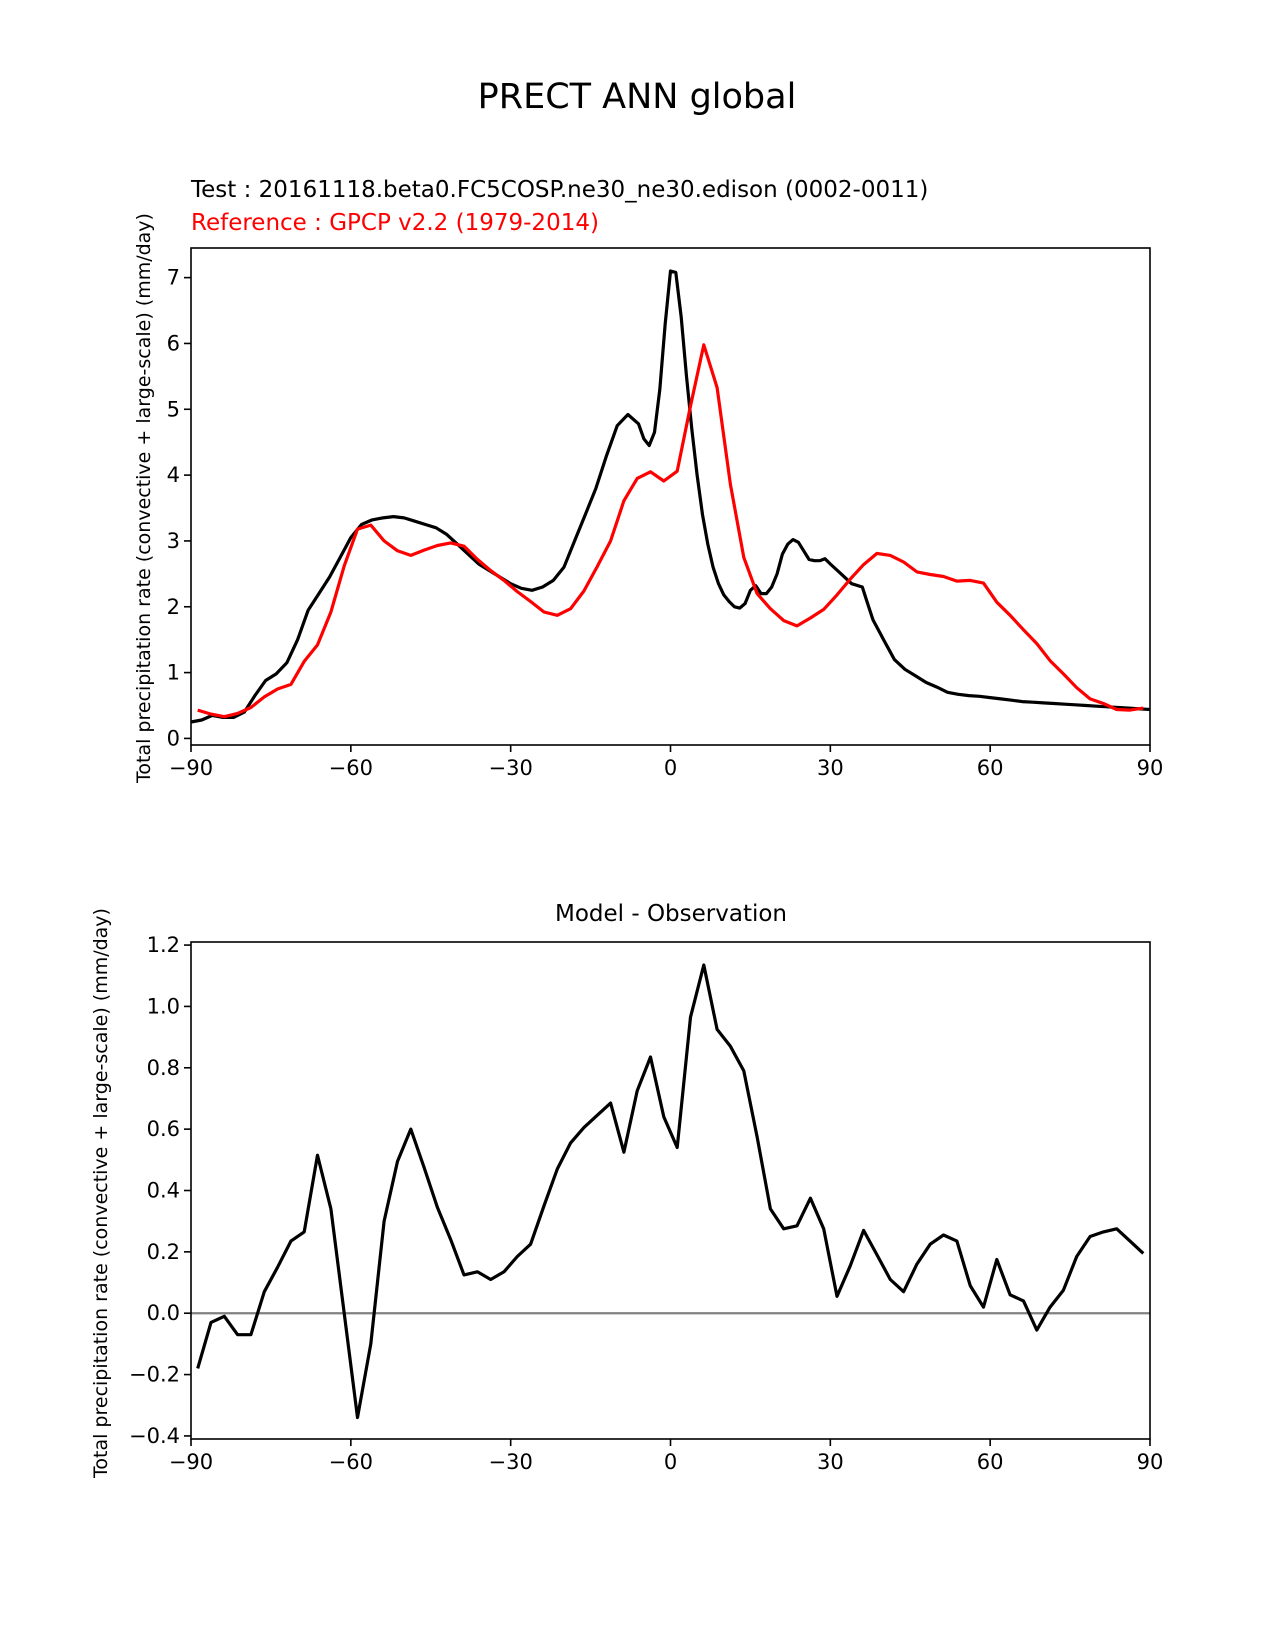  I want to click on bottom-y-tick-label: 1.2, so click(163, 945).